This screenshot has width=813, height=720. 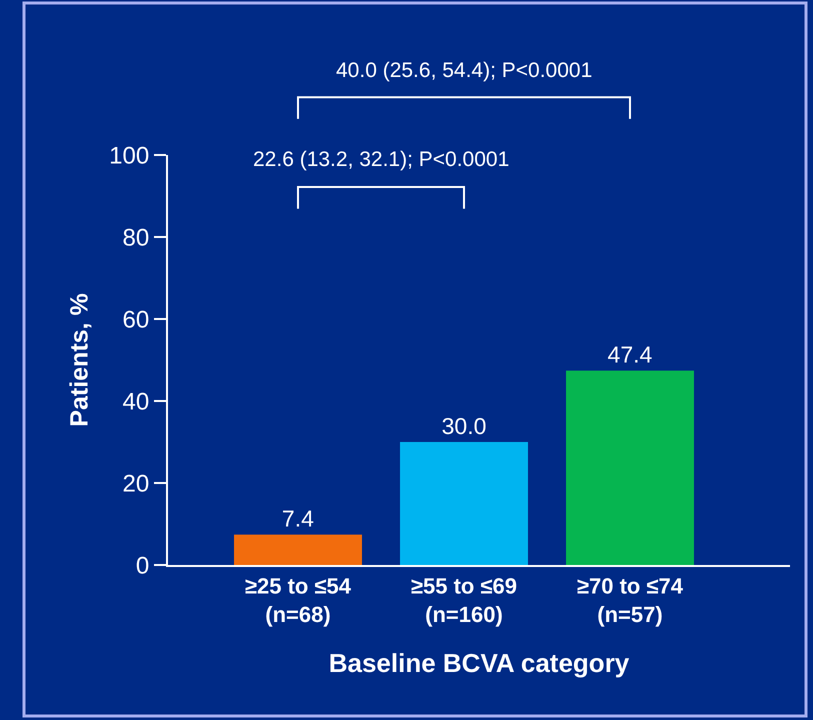 What do you see at coordinates (381, 159) in the screenshot?
I see `annotation: 22.6 (13.2, 32.1); P<0.0001` at bounding box center [381, 159].